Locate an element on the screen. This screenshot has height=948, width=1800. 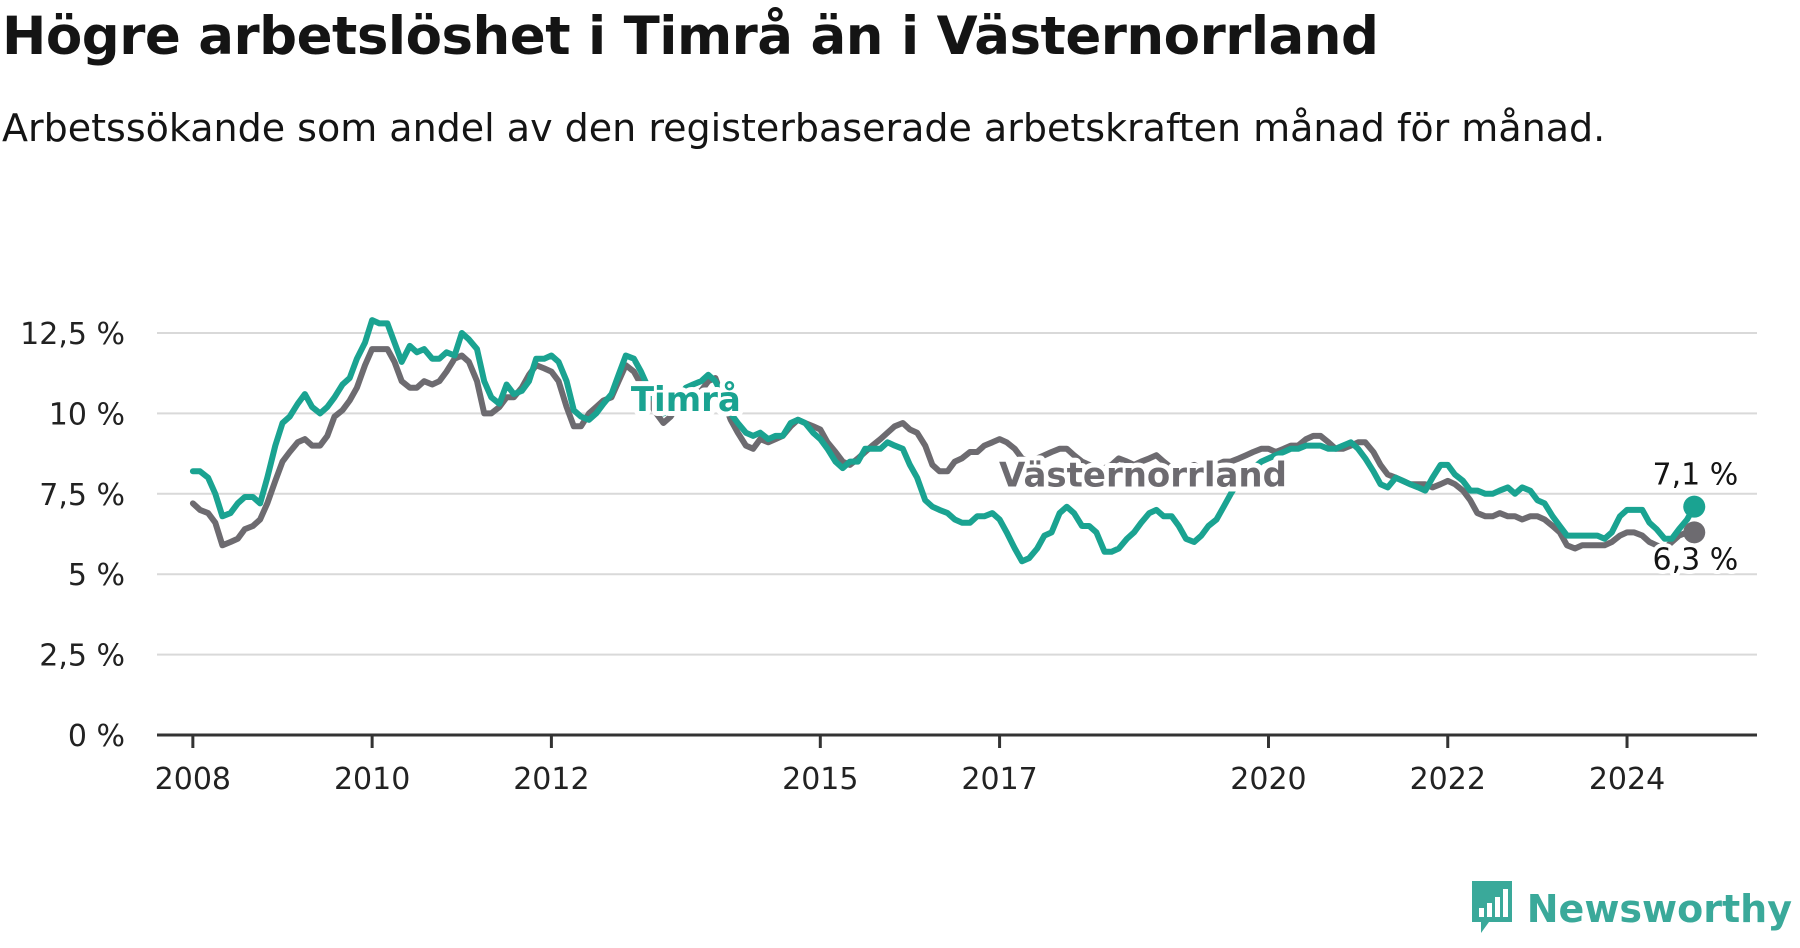
newsworthy-logo-text: Newsworthy is located at coordinates (1659, 909).